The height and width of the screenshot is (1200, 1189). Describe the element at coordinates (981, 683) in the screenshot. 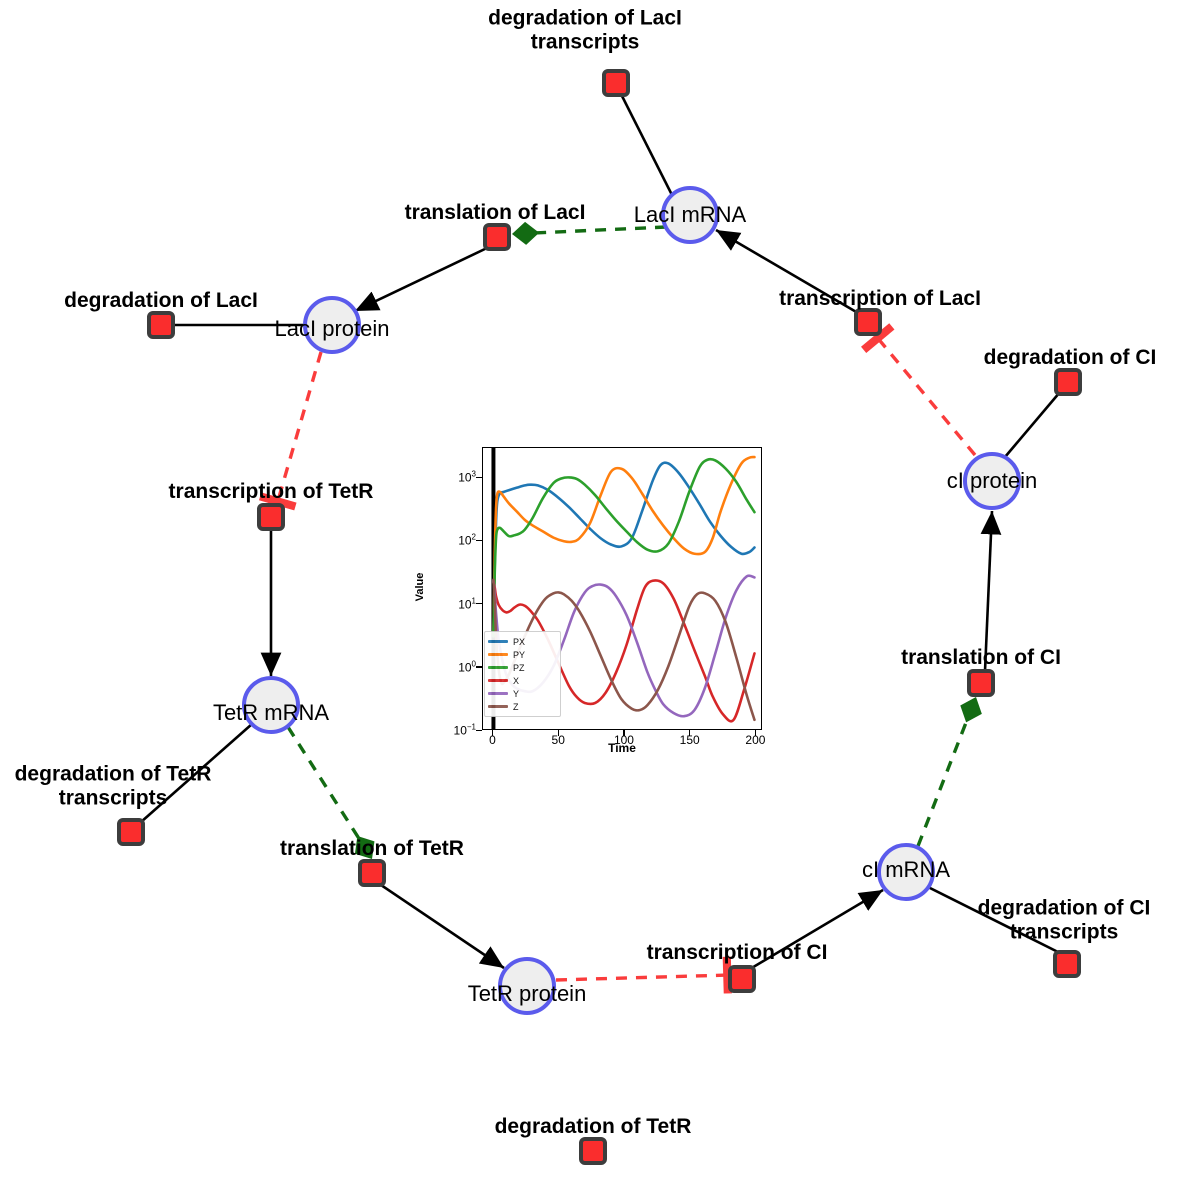

I see `reaction-node-translation_ci` at that location.